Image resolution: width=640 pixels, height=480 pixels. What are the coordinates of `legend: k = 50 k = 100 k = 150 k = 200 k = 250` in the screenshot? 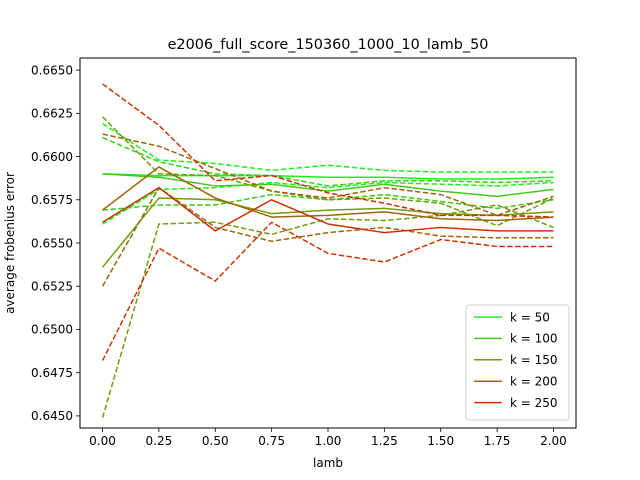 It's located at (517, 362).